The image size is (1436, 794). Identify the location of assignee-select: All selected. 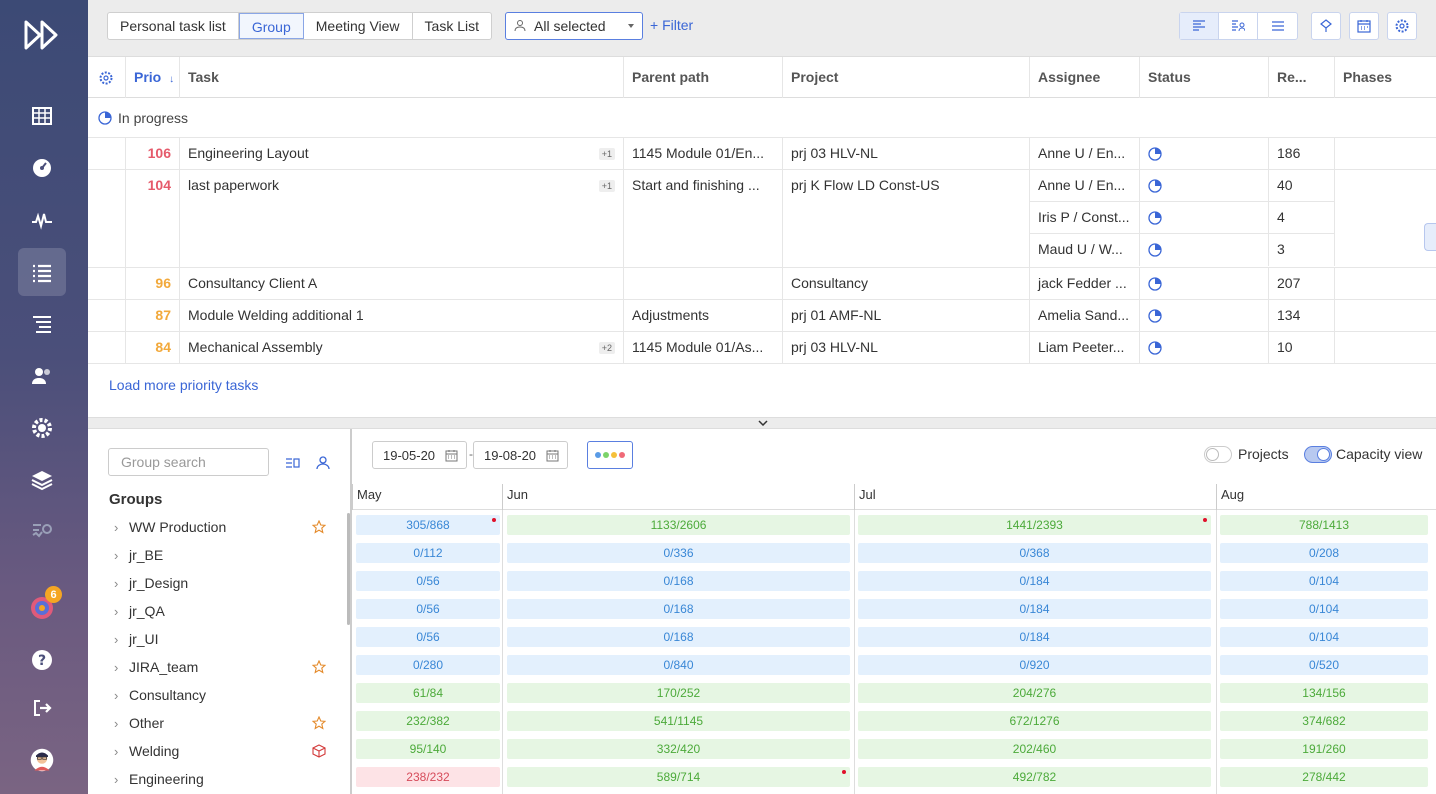
(574, 26).